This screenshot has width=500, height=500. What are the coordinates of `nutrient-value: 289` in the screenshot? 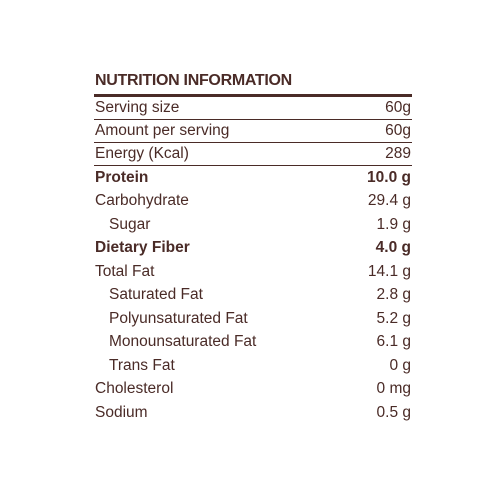 It's located at (398, 153).